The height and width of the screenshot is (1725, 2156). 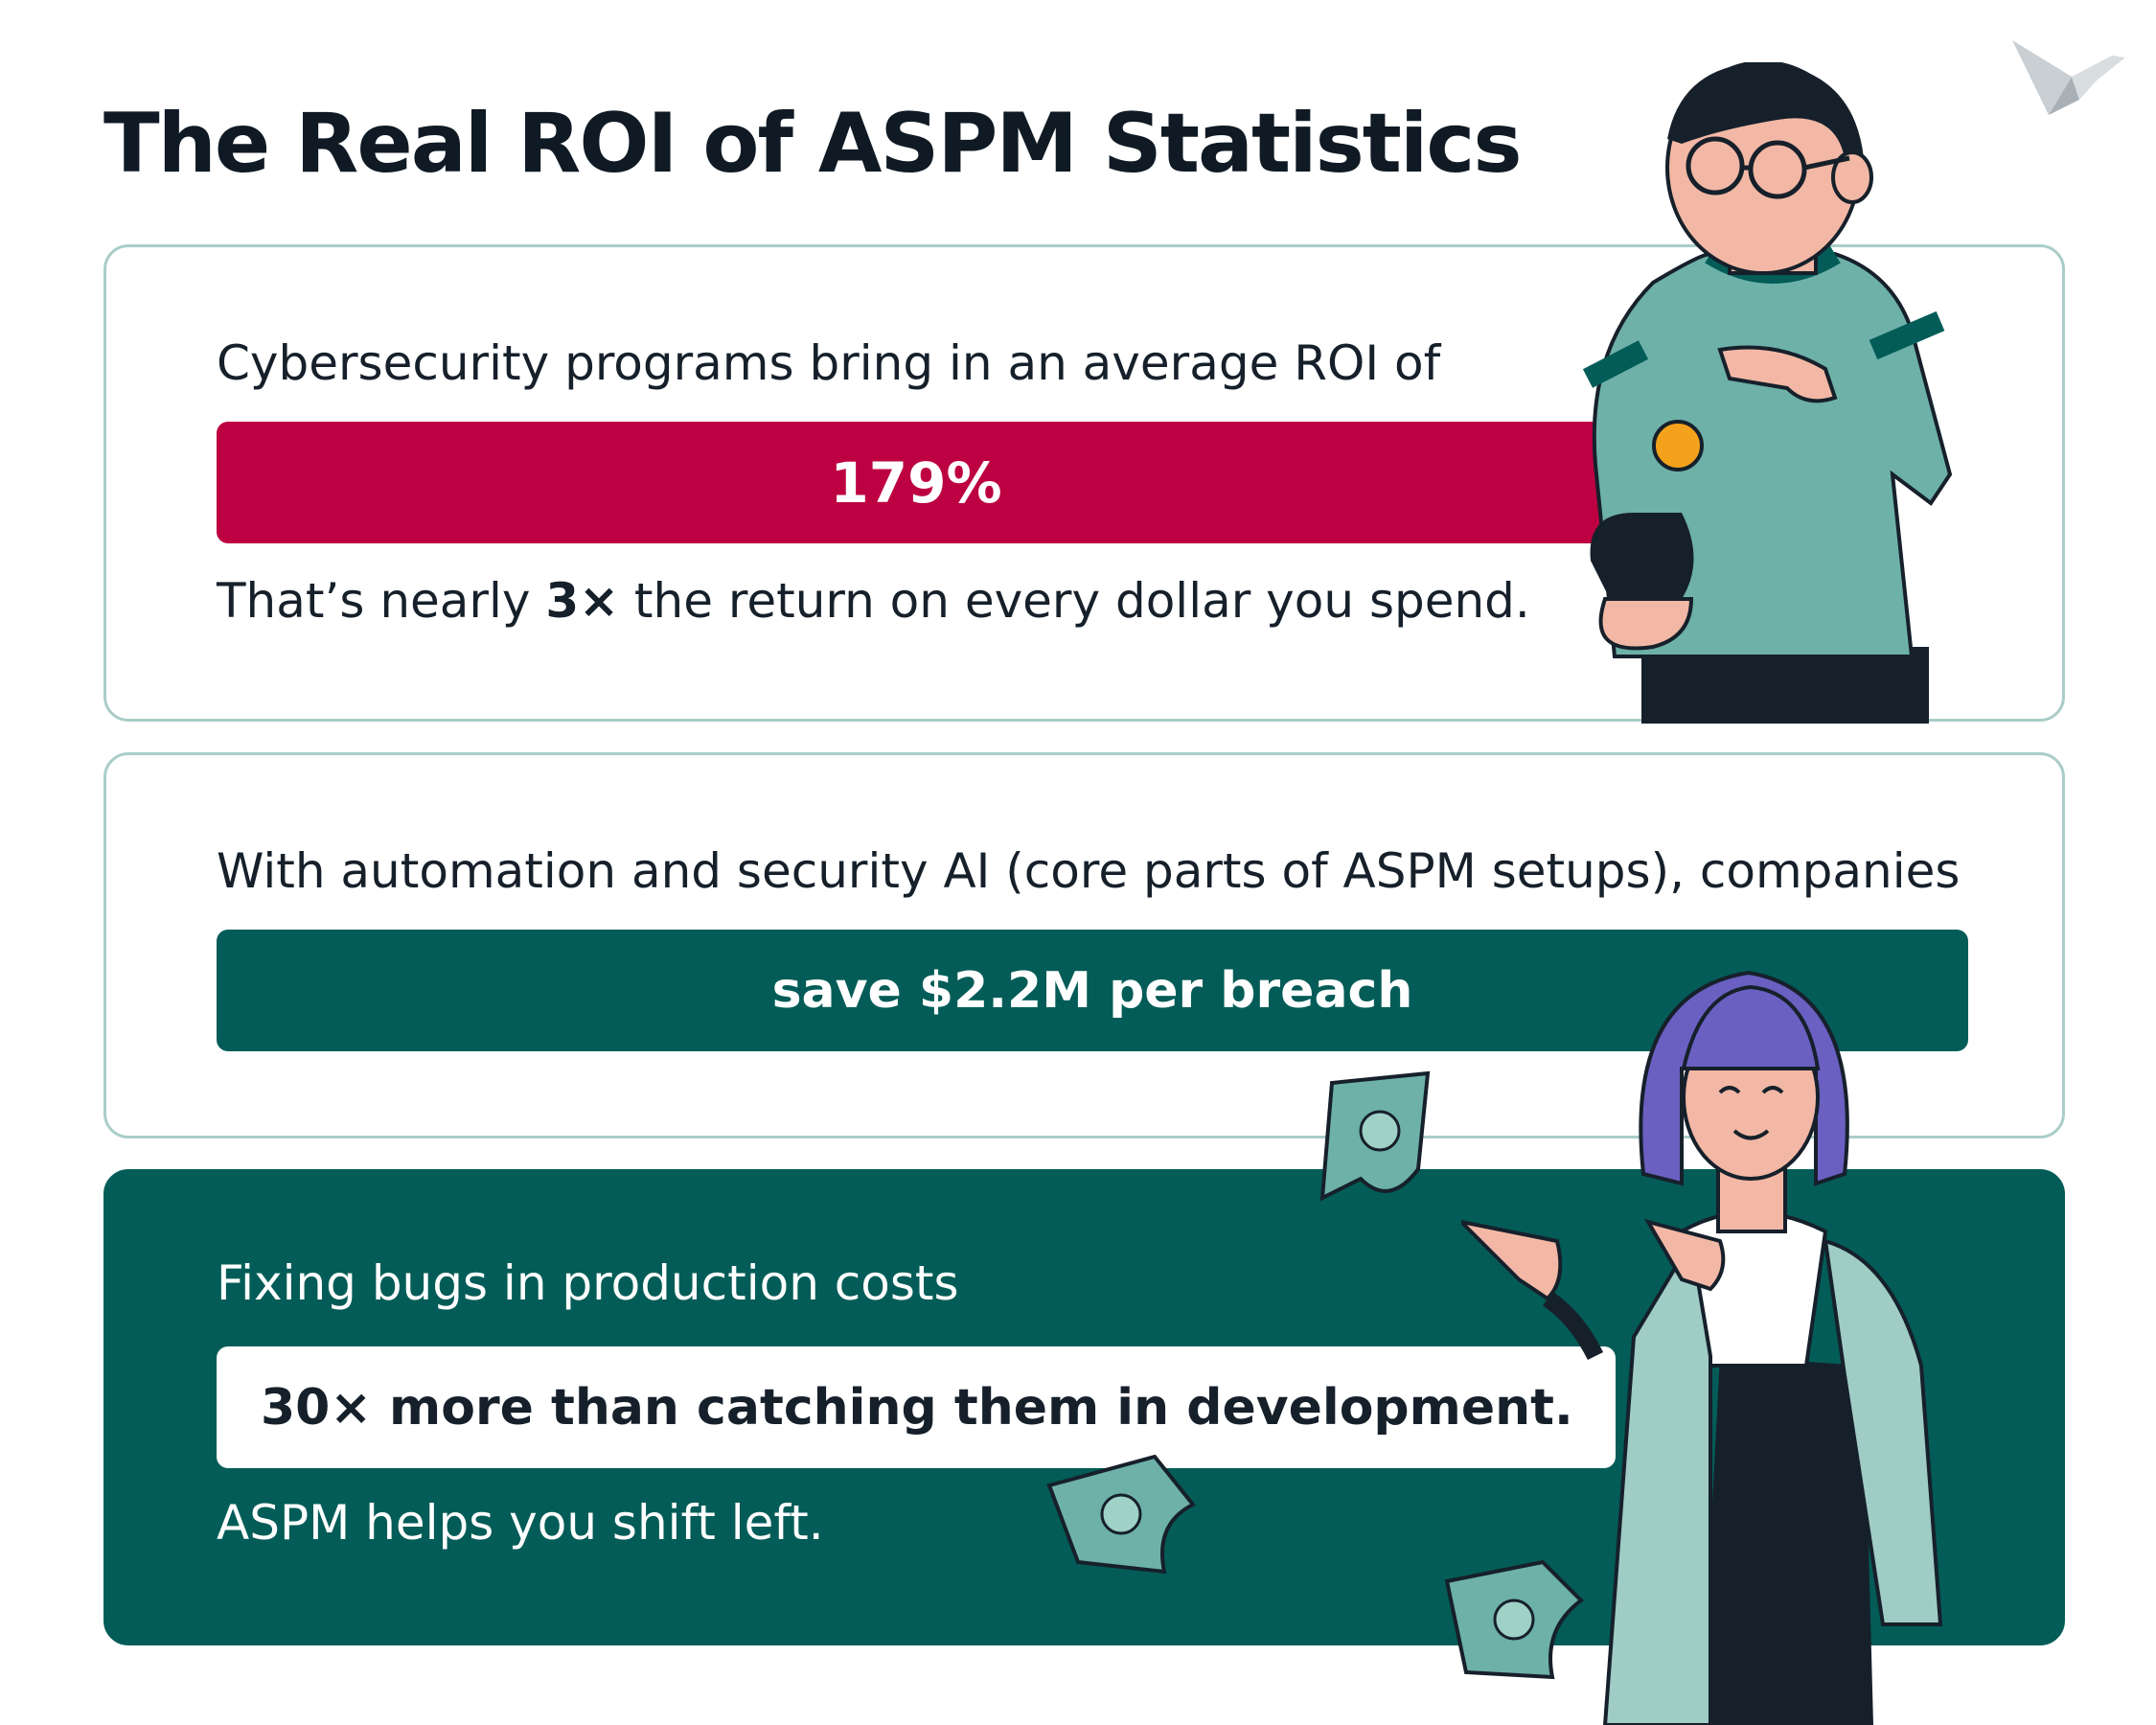 What do you see at coordinates (813, 144) in the screenshot?
I see `page-title: The Real ROI of ASPM Statistics` at bounding box center [813, 144].